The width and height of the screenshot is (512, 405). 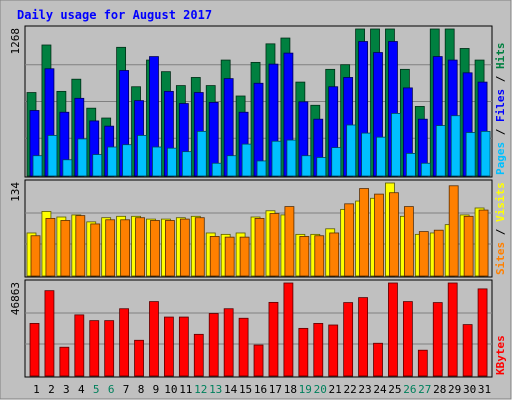 I want to click on side-legend: Pages / Files / Hits, so click(x=500, y=109).